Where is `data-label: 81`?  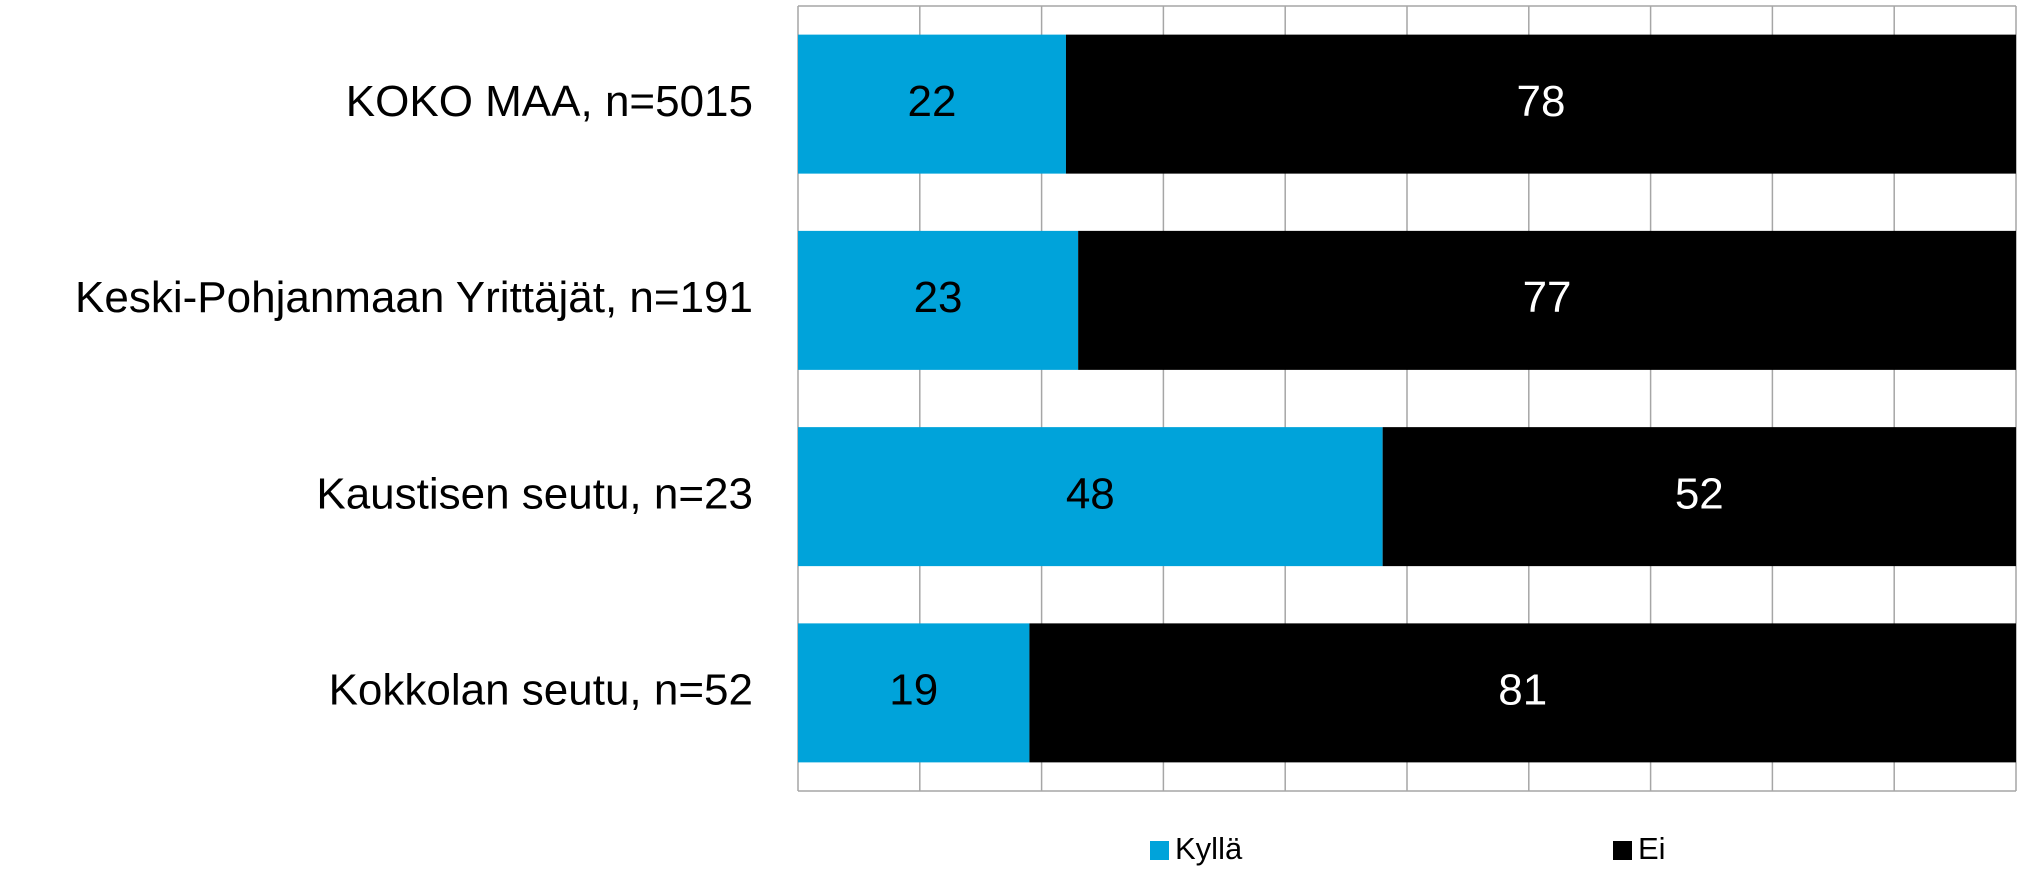 data-label: 81 is located at coordinates (1522, 690).